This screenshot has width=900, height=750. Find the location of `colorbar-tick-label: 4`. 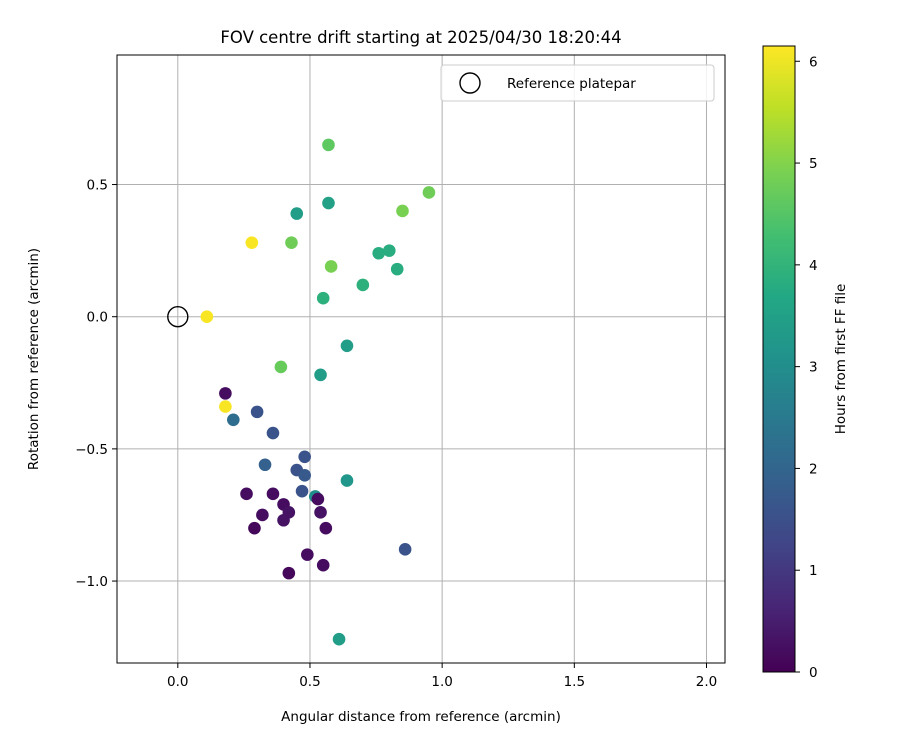

colorbar-tick-label: 4 is located at coordinates (813, 266).